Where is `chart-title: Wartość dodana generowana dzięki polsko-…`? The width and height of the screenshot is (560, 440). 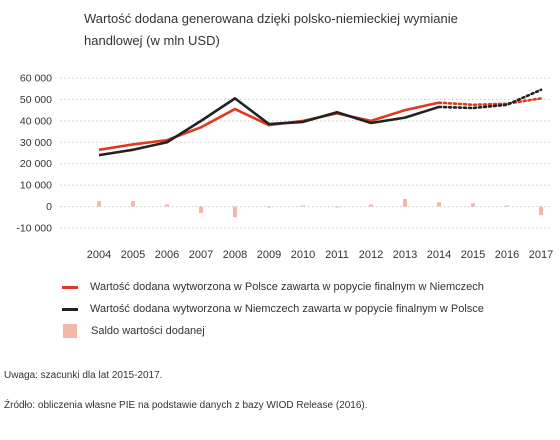
chart-title: Wartość dodana generowana dzięki polsko-… is located at coordinates (271, 29).